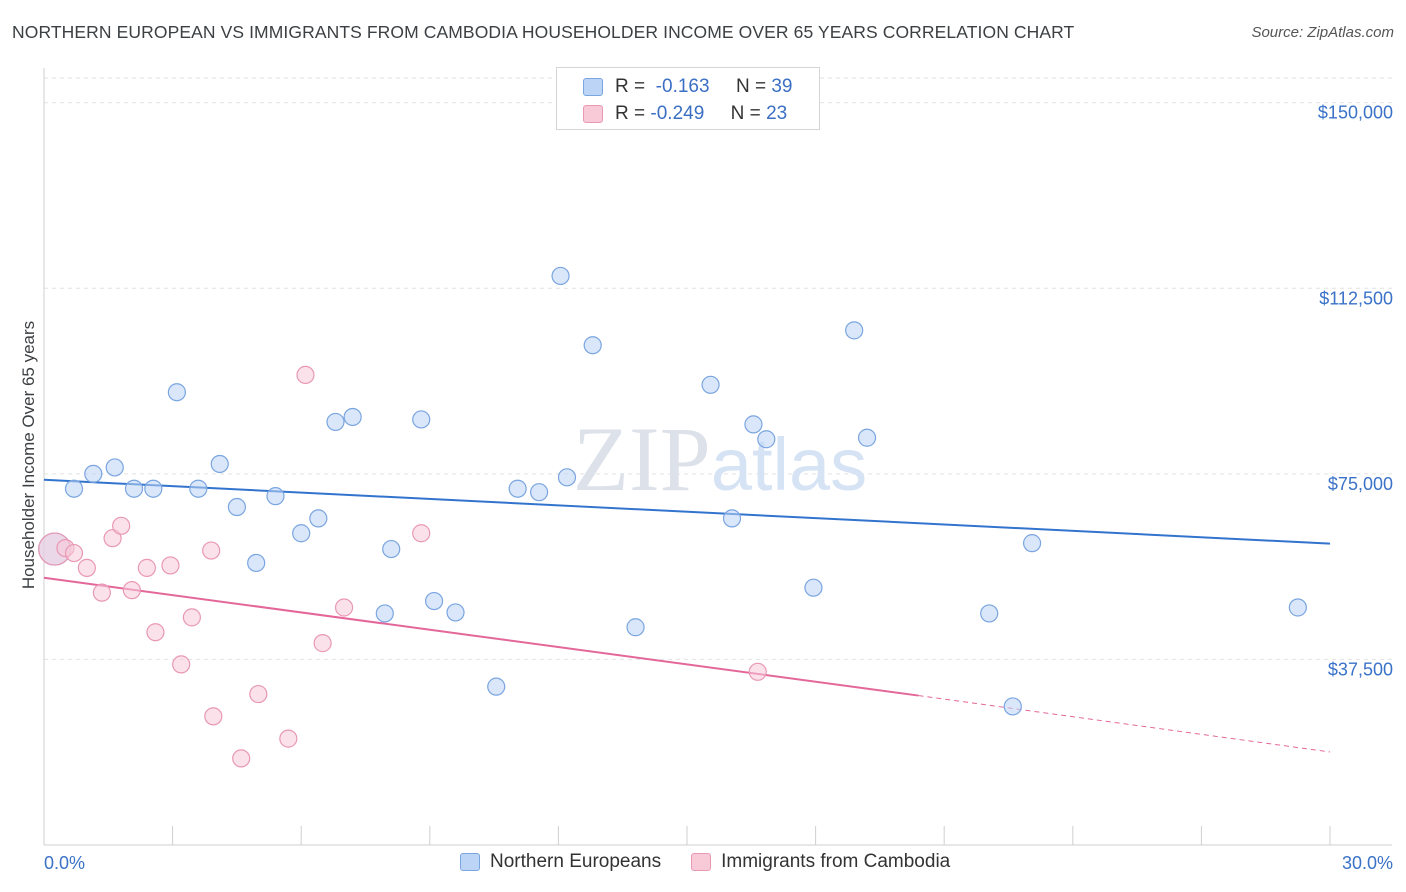 The height and width of the screenshot is (892, 1406). Describe the element at coordinates (1124, 724) in the screenshot. I see `trend-line-cambodia-extrapolated` at that location.